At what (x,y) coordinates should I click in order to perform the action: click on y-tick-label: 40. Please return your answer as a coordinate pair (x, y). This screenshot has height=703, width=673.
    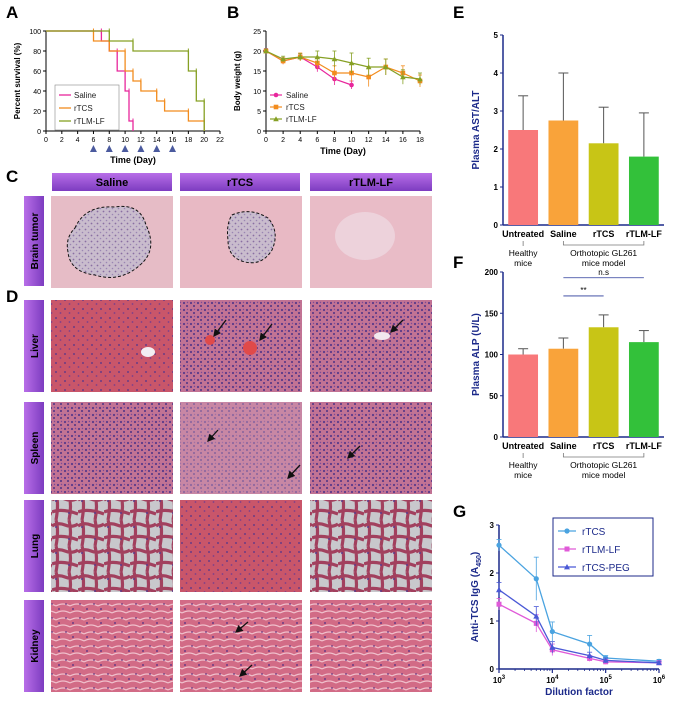
    Looking at the image, I should click on (37, 92).